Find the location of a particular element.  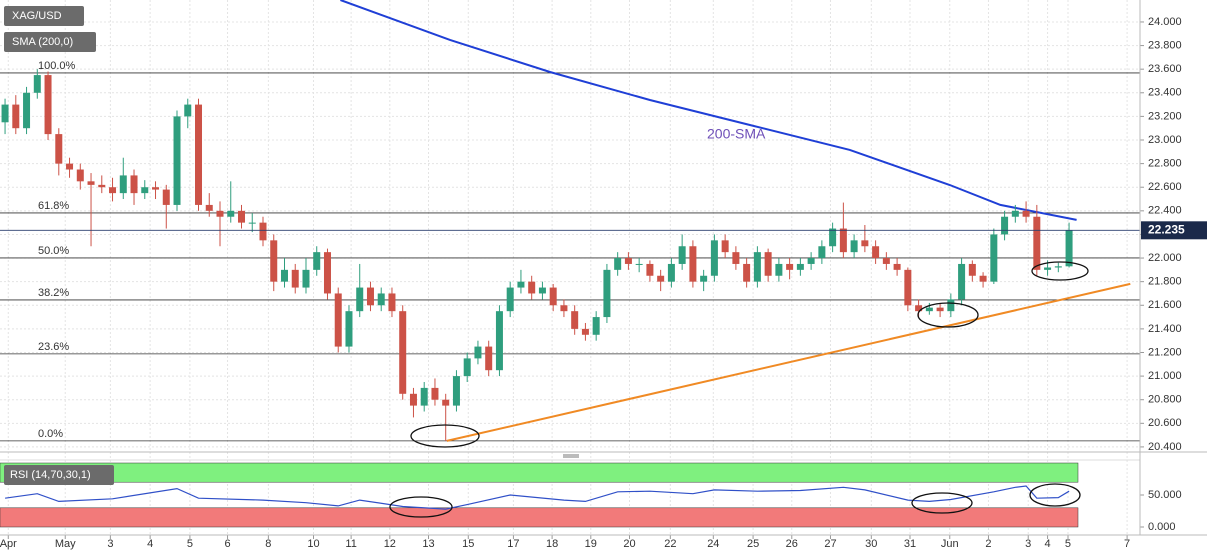

y-tick-label: 23.600 is located at coordinates (1165, 69).